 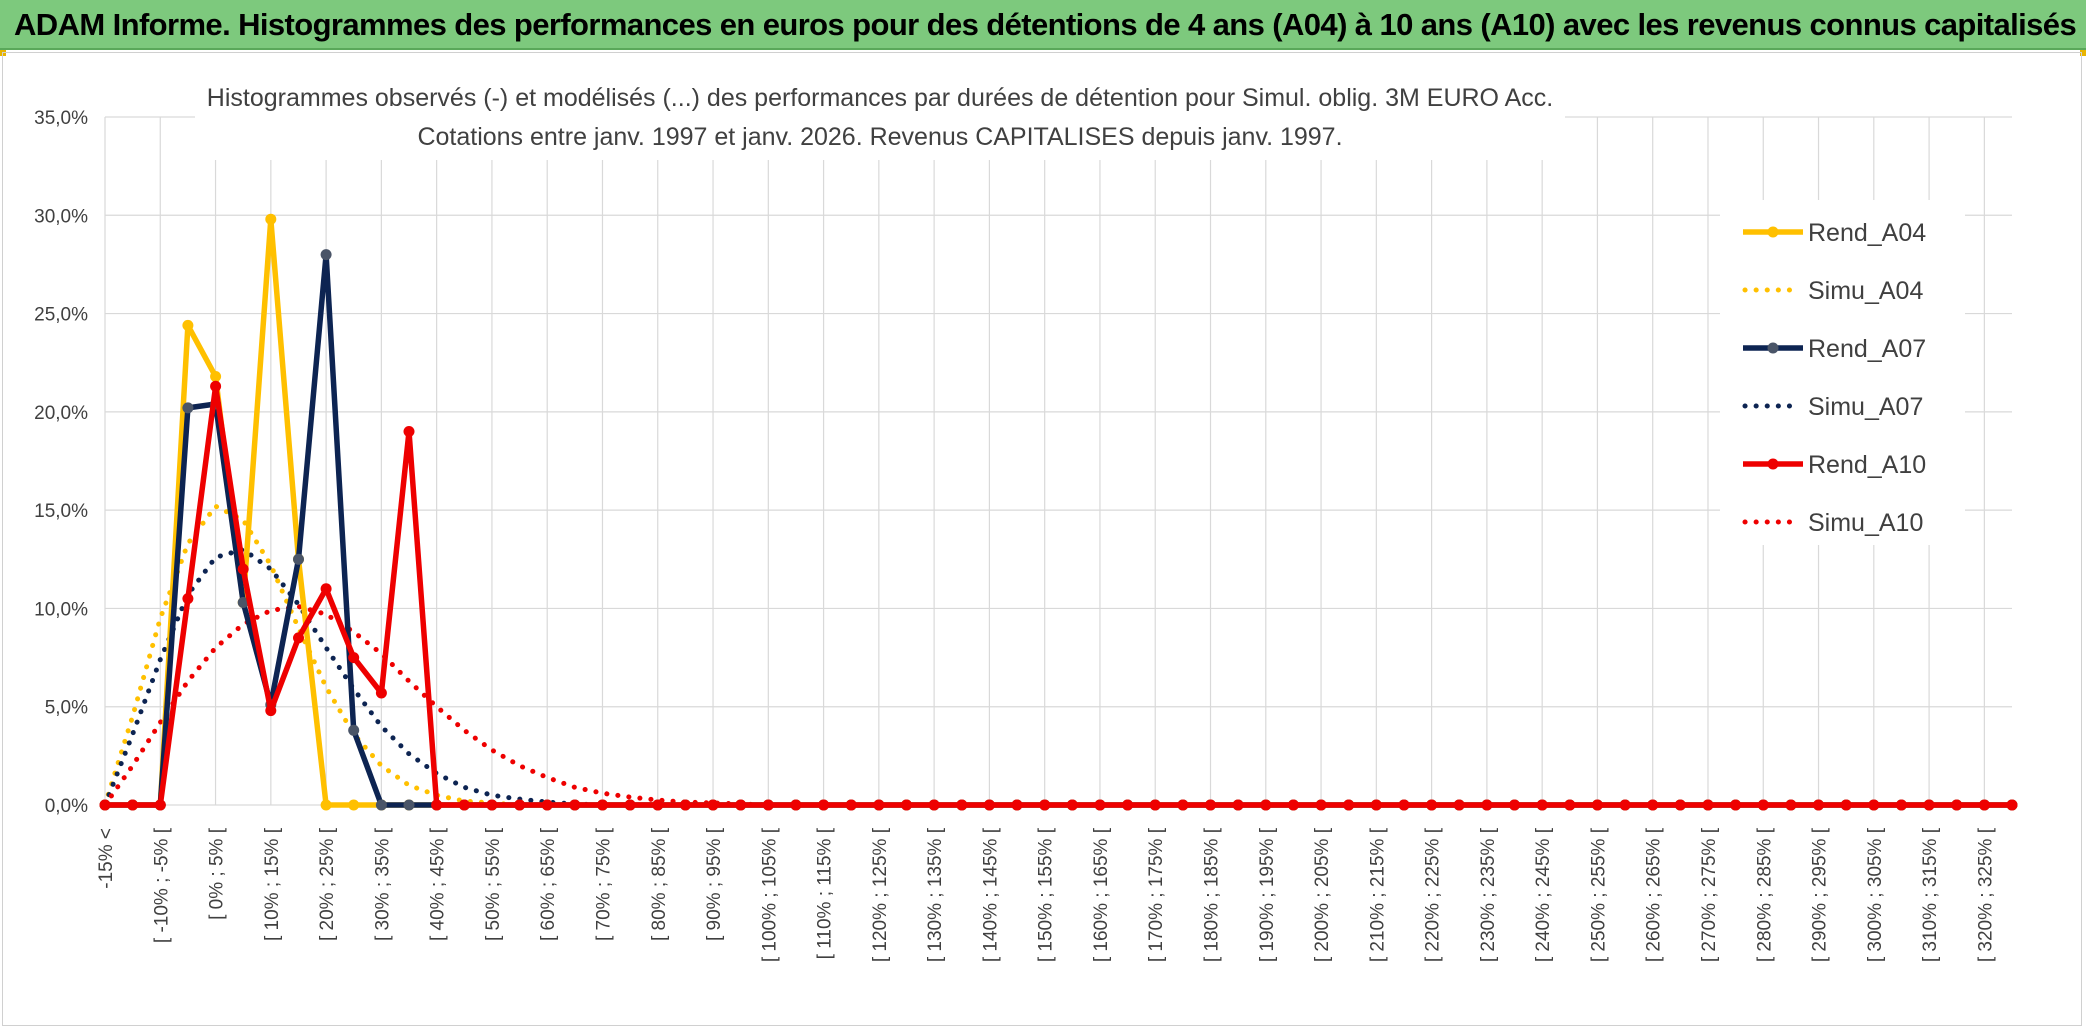 I want to click on x-tick-label: [ 320% ; 325% [, so click(x=1985, y=894).